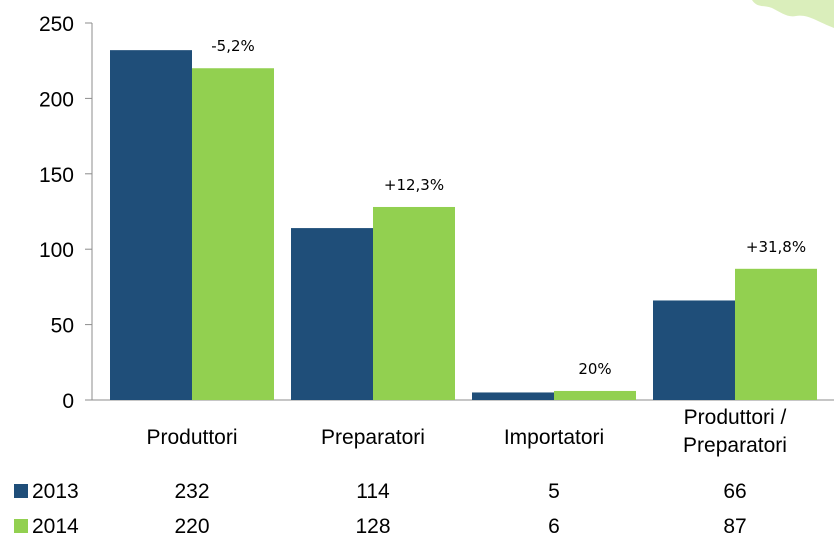 The width and height of the screenshot is (834, 536). What do you see at coordinates (554, 437) in the screenshot?
I see `category-label: Importatori` at bounding box center [554, 437].